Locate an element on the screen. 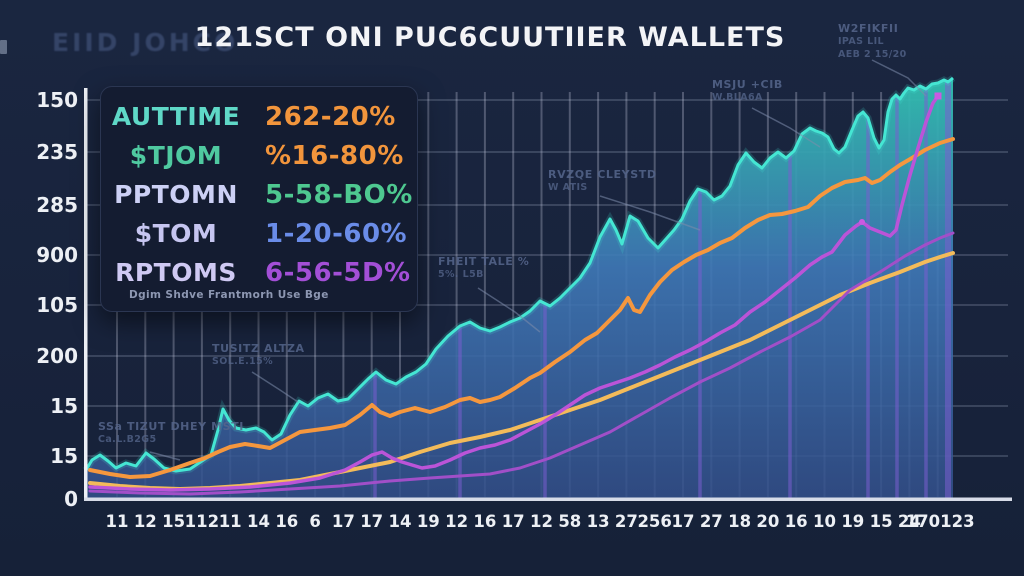  legend-row: PPTOMN 5-58-BO% is located at coordinates (259, 194).